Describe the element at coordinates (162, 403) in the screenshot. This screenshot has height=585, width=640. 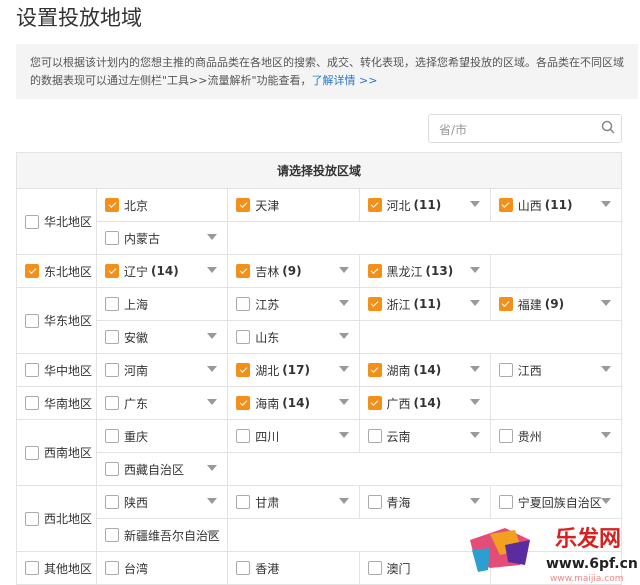
I see `province-item: 广东` at that location.